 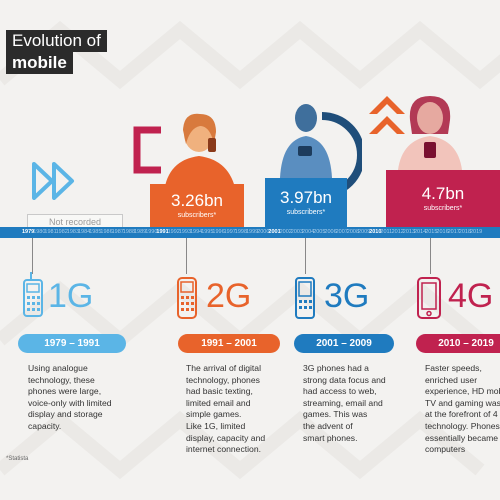 What do you see at coordinates (430, 130) in the screenshot?
I see `photo-woman-crimson` at bounding box center [430, 130].